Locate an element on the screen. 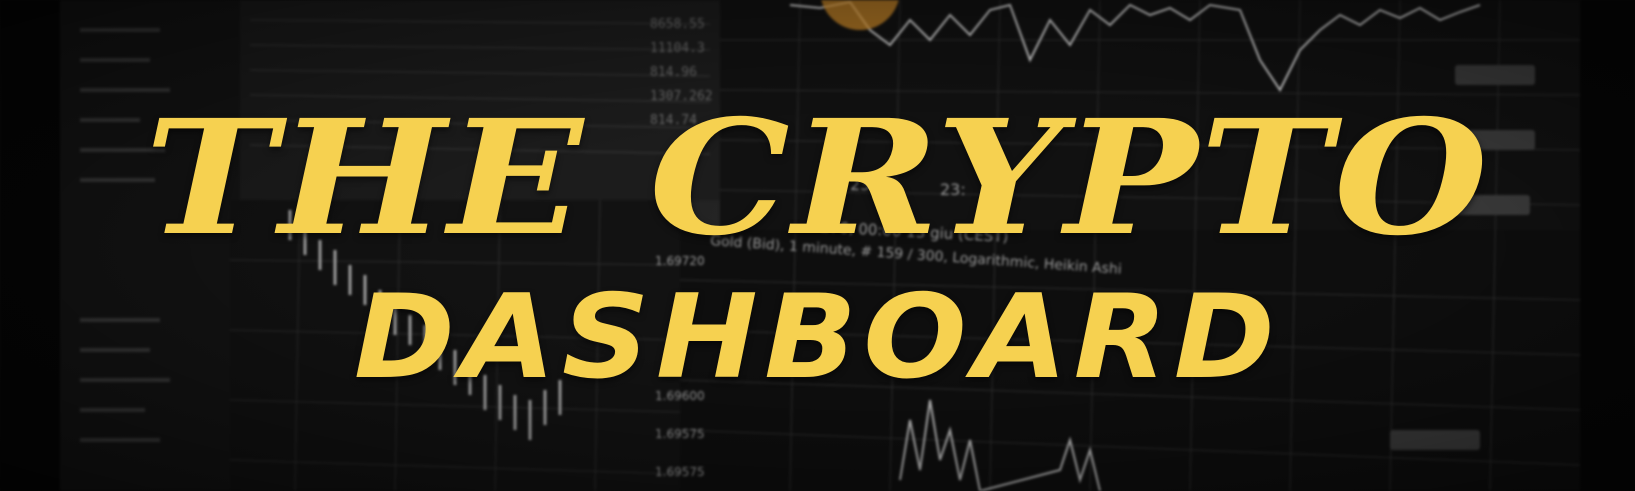  svg-text: 8658.55 is located at coordinates (677, 24).